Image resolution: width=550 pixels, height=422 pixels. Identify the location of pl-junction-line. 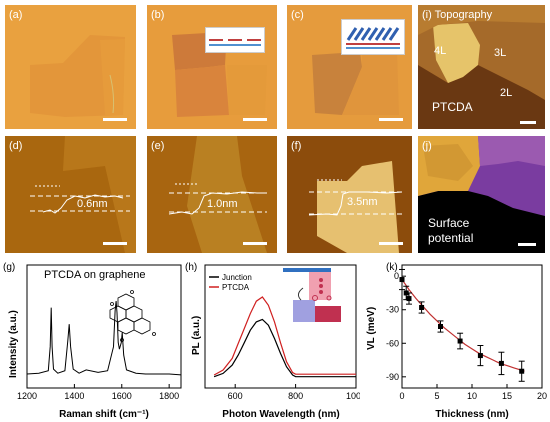
(284, 348).